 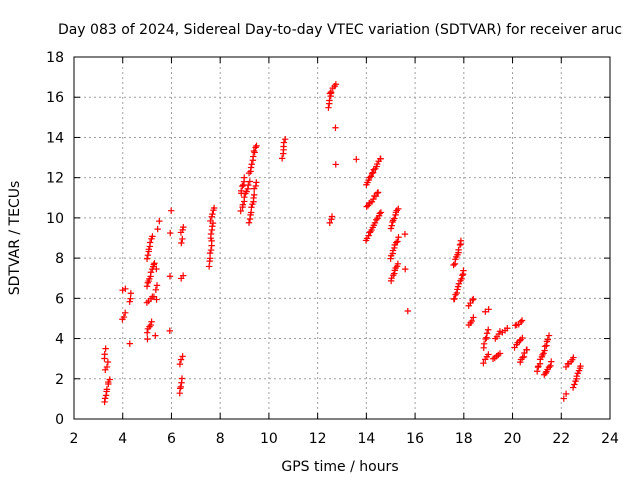 I want to click on y-tick-label: 6, so click(x=59, y=299).